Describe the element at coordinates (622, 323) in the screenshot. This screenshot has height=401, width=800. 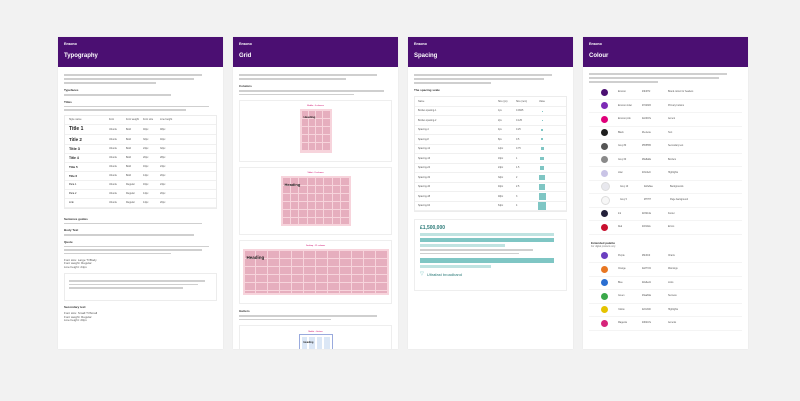
I see `colour-name: Magenta` at that location.